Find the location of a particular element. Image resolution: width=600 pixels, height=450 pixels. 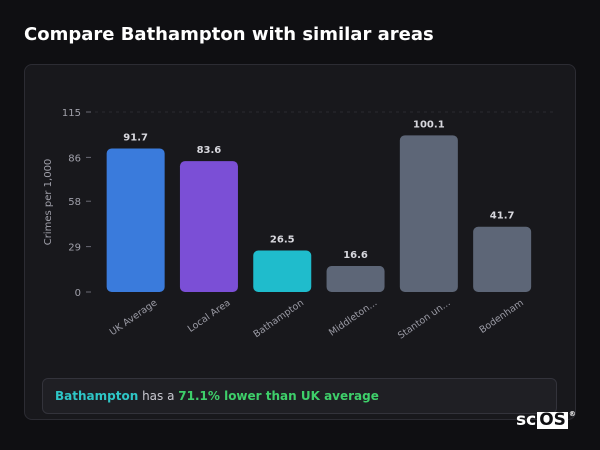

logo-box-text: OS is located at coordinates (552, 419).